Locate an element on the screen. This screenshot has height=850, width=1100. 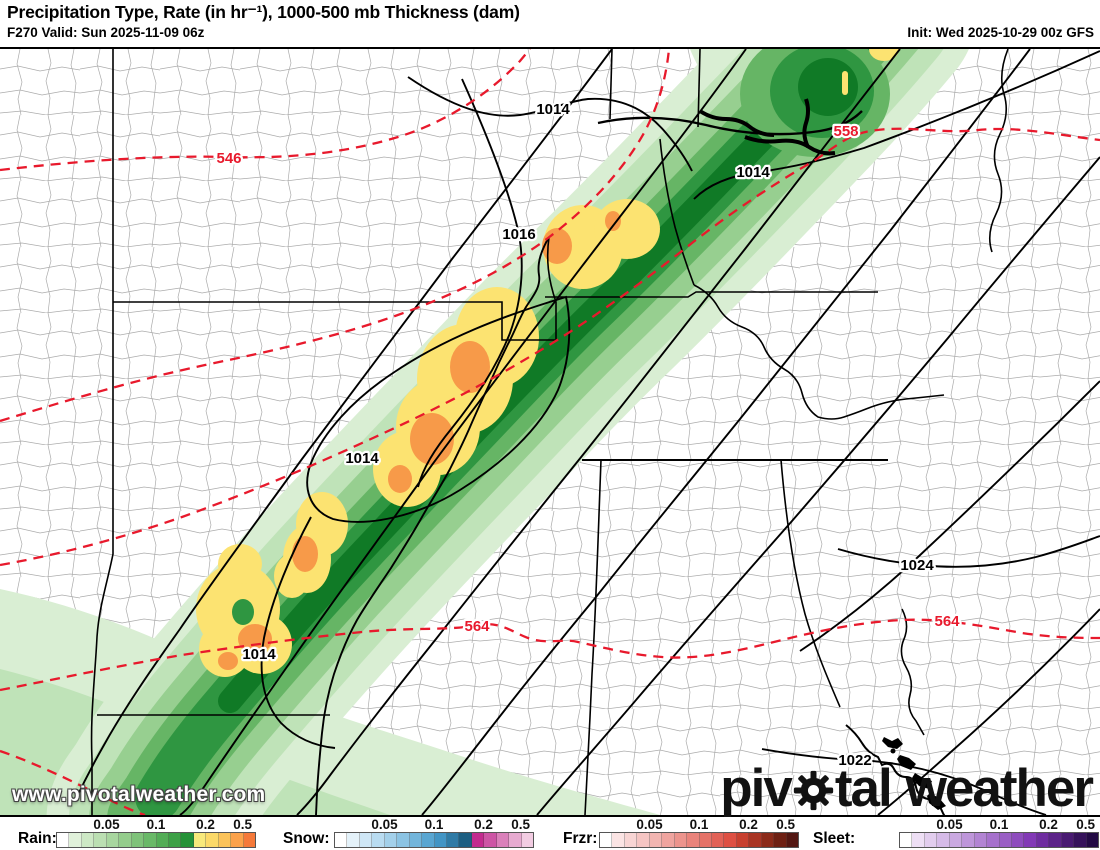
legend-label-rain: Rain: is located at coordinates (37, 838).